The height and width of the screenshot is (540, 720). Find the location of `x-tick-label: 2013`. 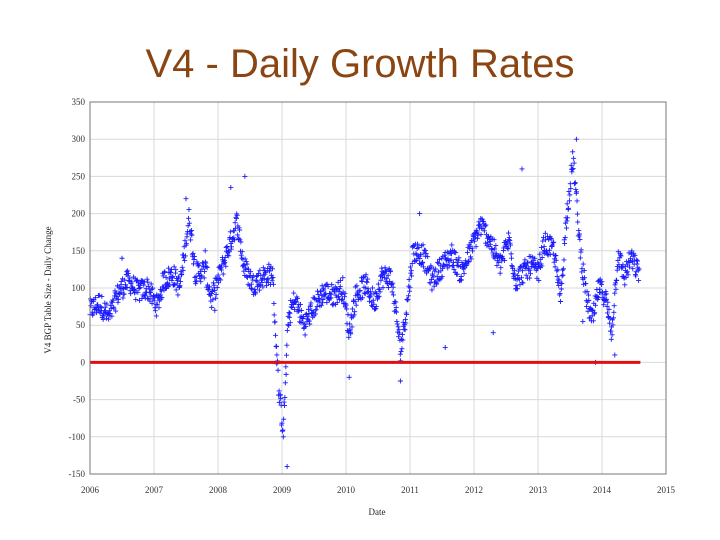

x-tick-label: 2013 is located at coordinates (538, 490).